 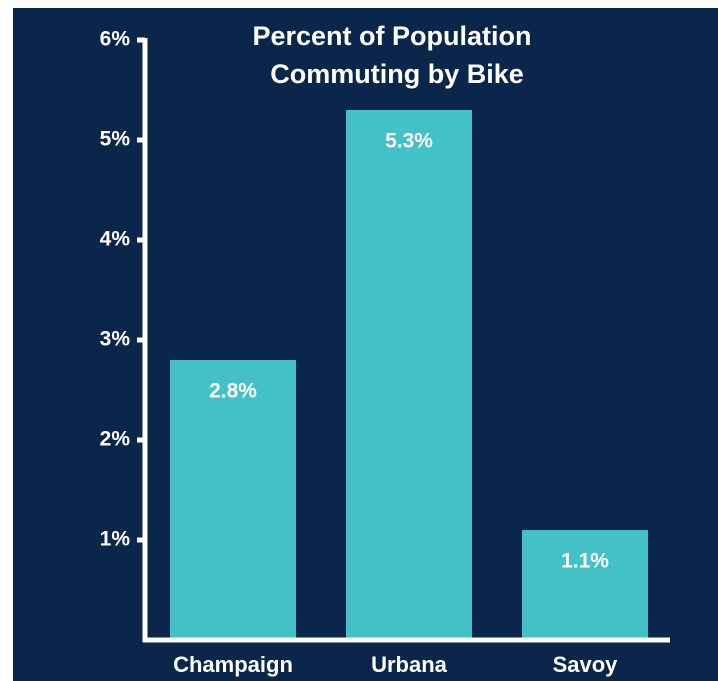 I want to click on x-tick-label: Urbana, so click(x=409, y=664).